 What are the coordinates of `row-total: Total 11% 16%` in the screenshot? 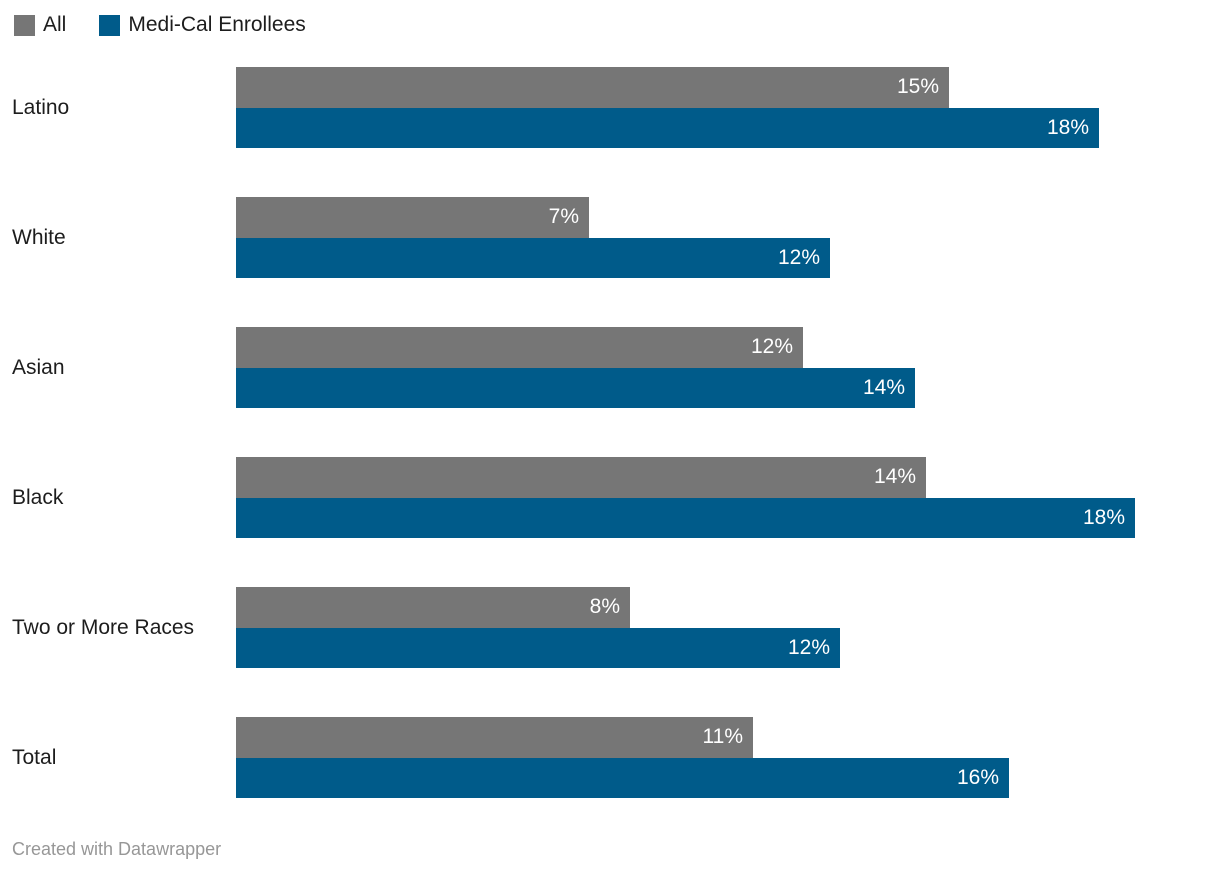 It's located at (610, 757).